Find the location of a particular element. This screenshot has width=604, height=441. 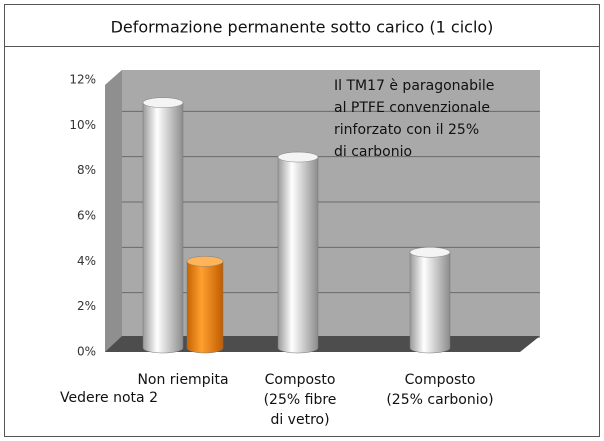

y-tick-label: 6% is located at coordinates (86, 216).